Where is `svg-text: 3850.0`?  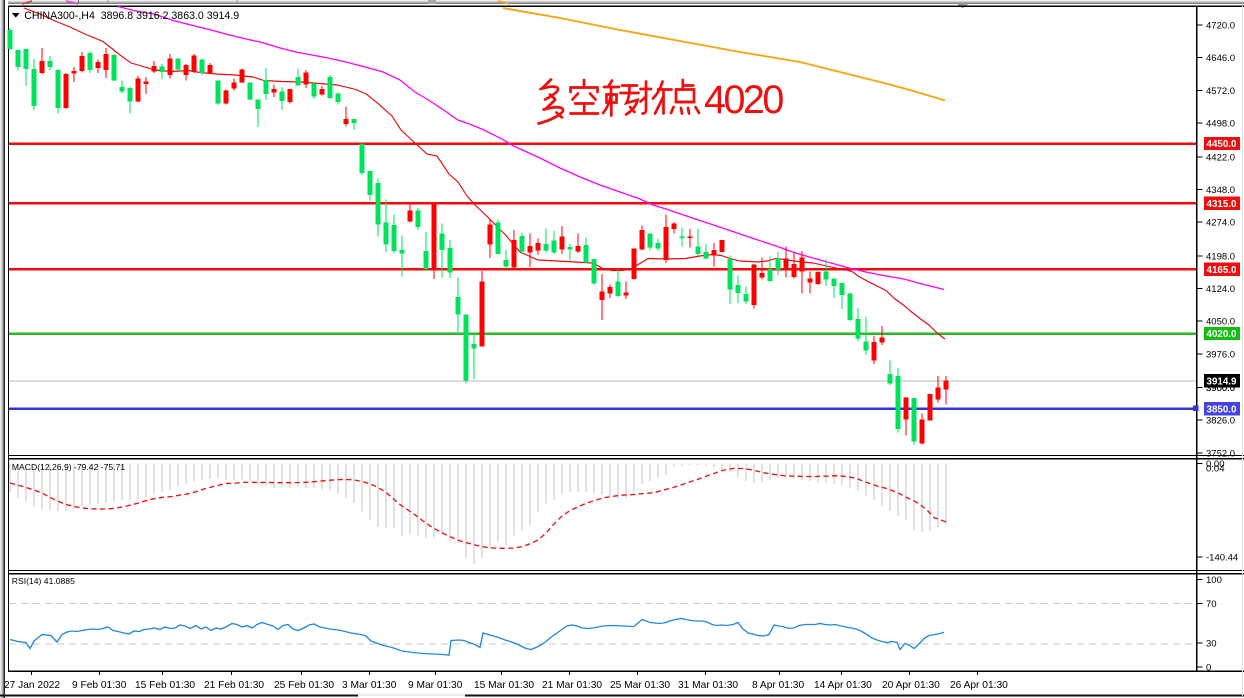
svg-text: 3850.0 is located at coordinates (1222, 409).